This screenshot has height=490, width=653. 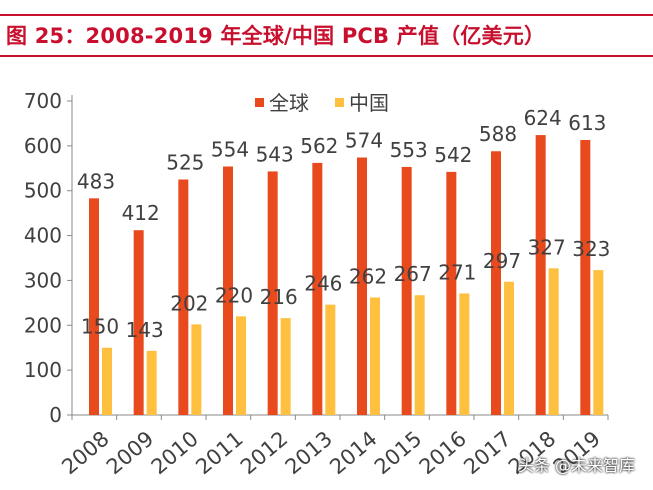 I want to click on y-tick-label: 500, so click(x=43, y=191).